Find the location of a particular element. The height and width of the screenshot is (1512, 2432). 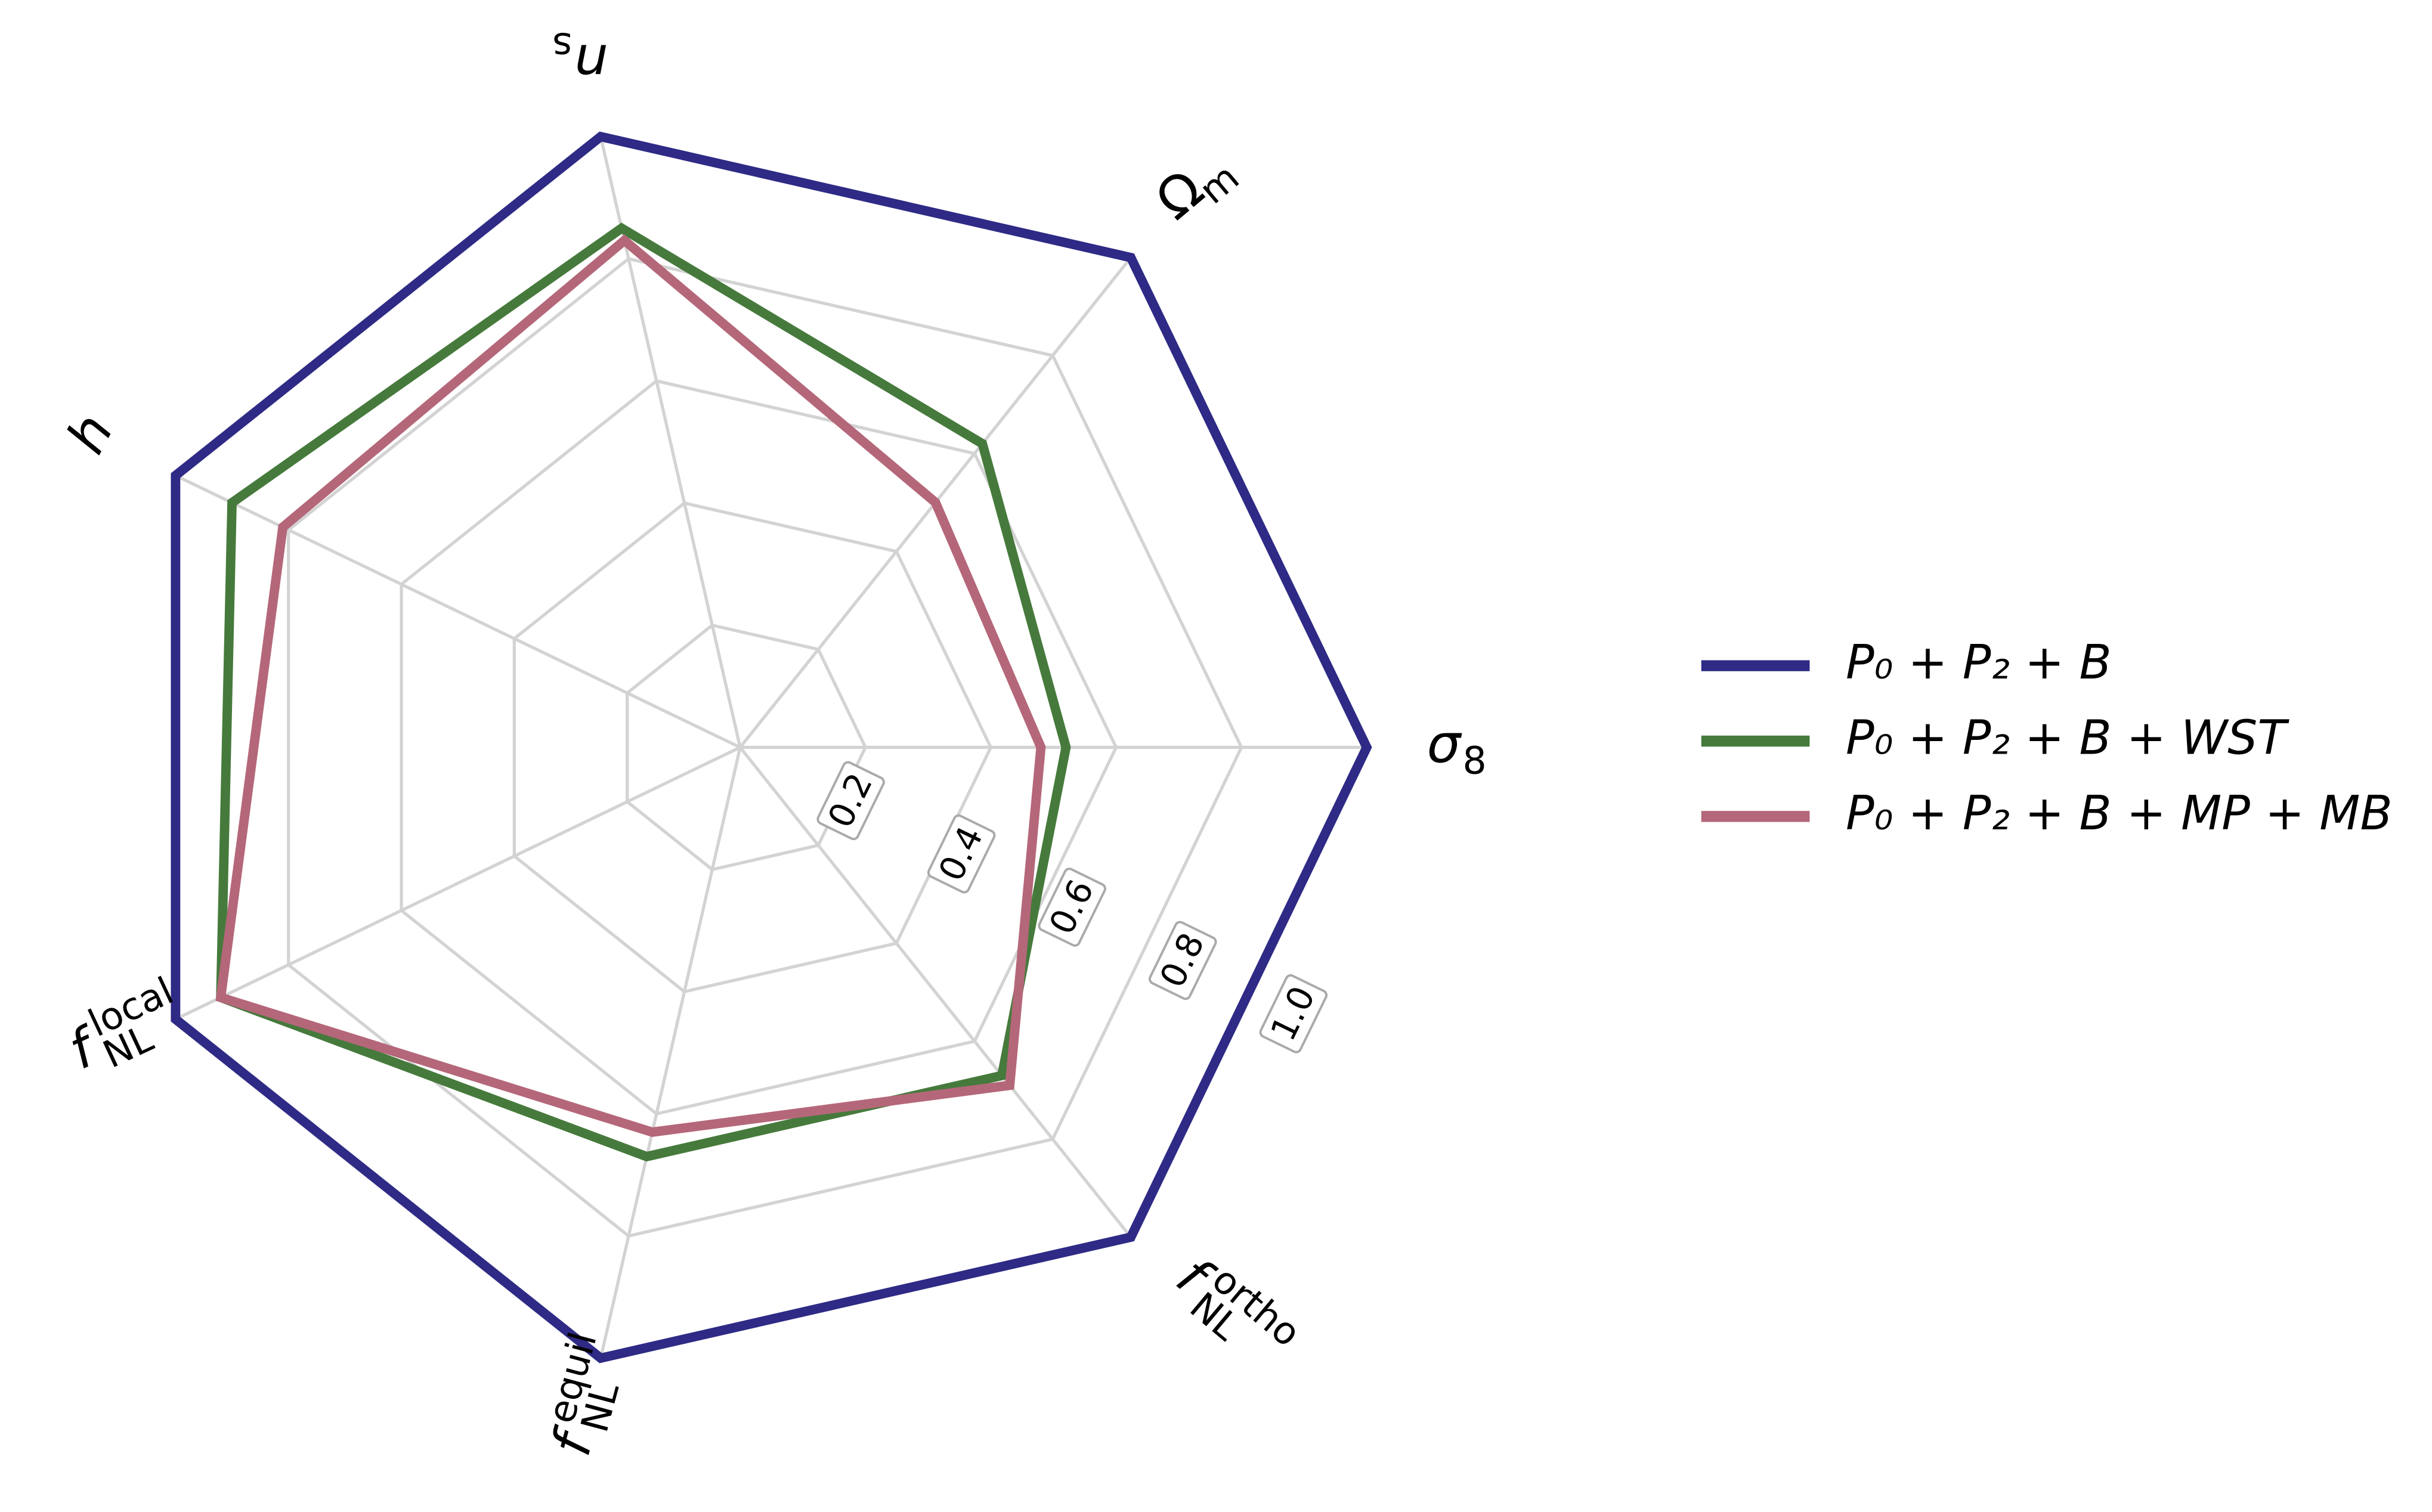

tick-label-box: 0.6 is located at coordinates (1072, 907).